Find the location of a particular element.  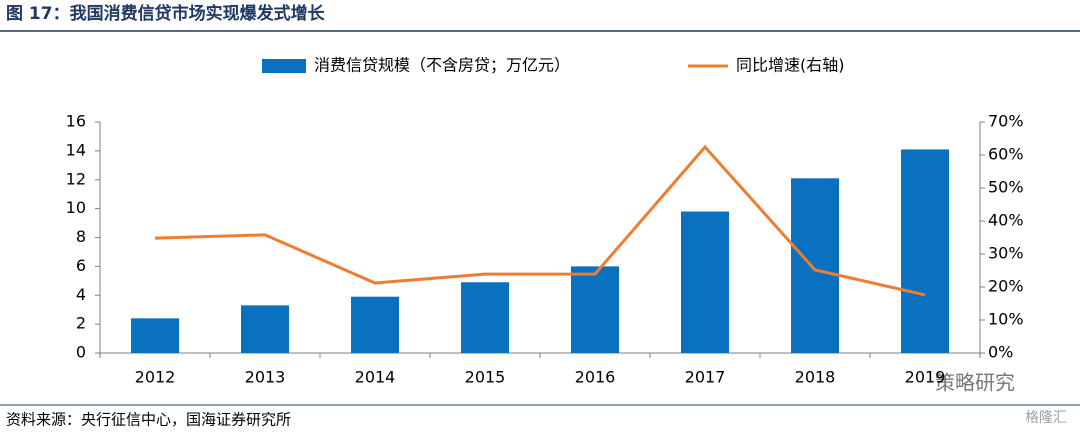

x-tick-label: 2013 is located at coordinates (265, 377).